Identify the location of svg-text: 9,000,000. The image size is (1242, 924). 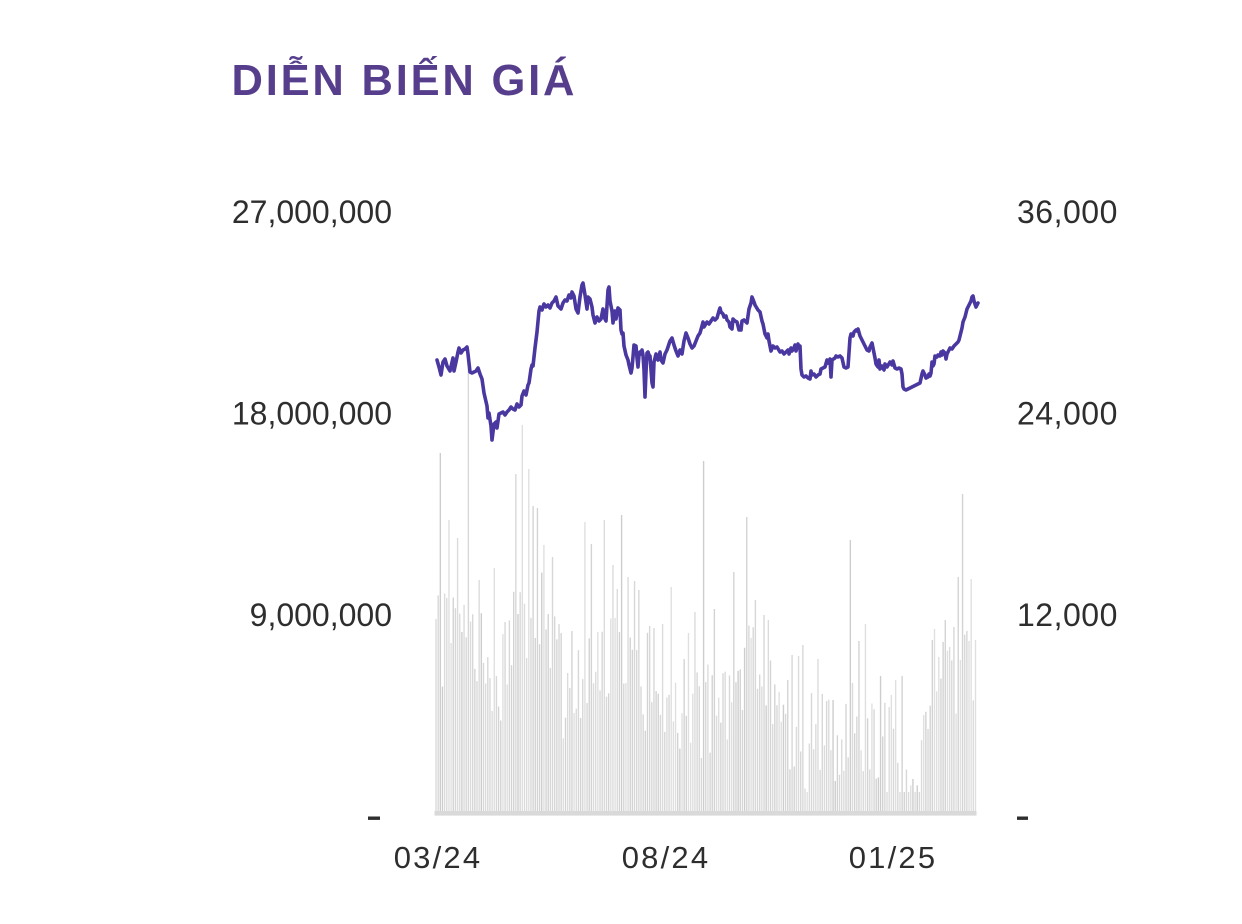
(321, 615).